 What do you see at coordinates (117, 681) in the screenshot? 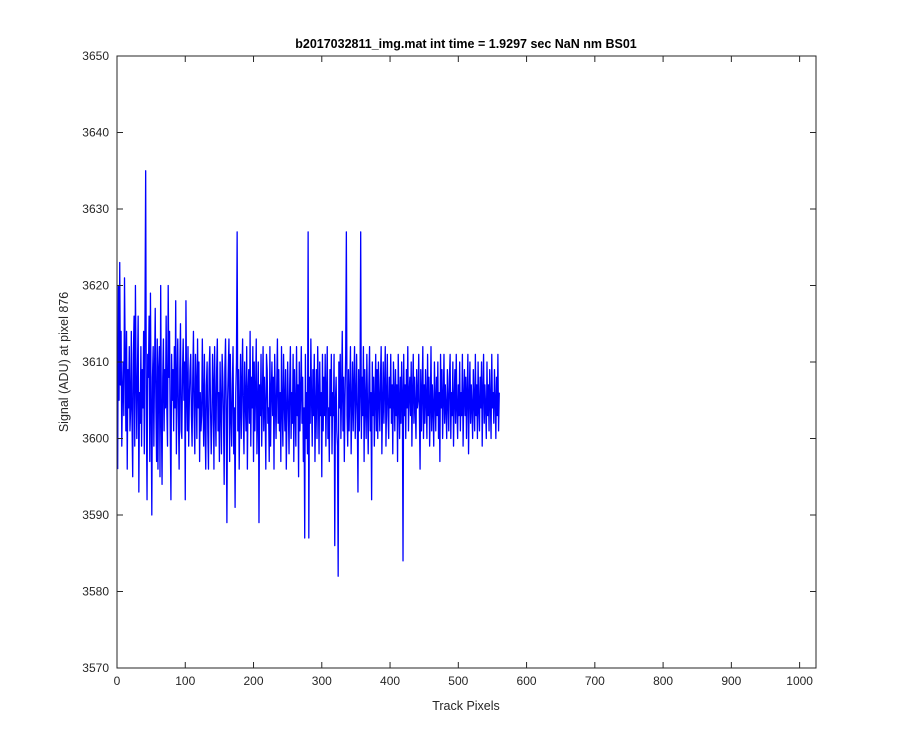
I see `x-tick-label: 0` at bounding box center [117, 681].